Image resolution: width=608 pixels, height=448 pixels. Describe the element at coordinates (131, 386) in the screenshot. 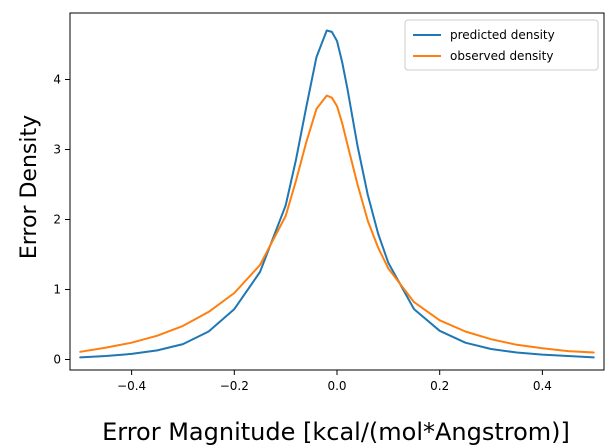

I see `x-tick-label: −0.4` at that location.